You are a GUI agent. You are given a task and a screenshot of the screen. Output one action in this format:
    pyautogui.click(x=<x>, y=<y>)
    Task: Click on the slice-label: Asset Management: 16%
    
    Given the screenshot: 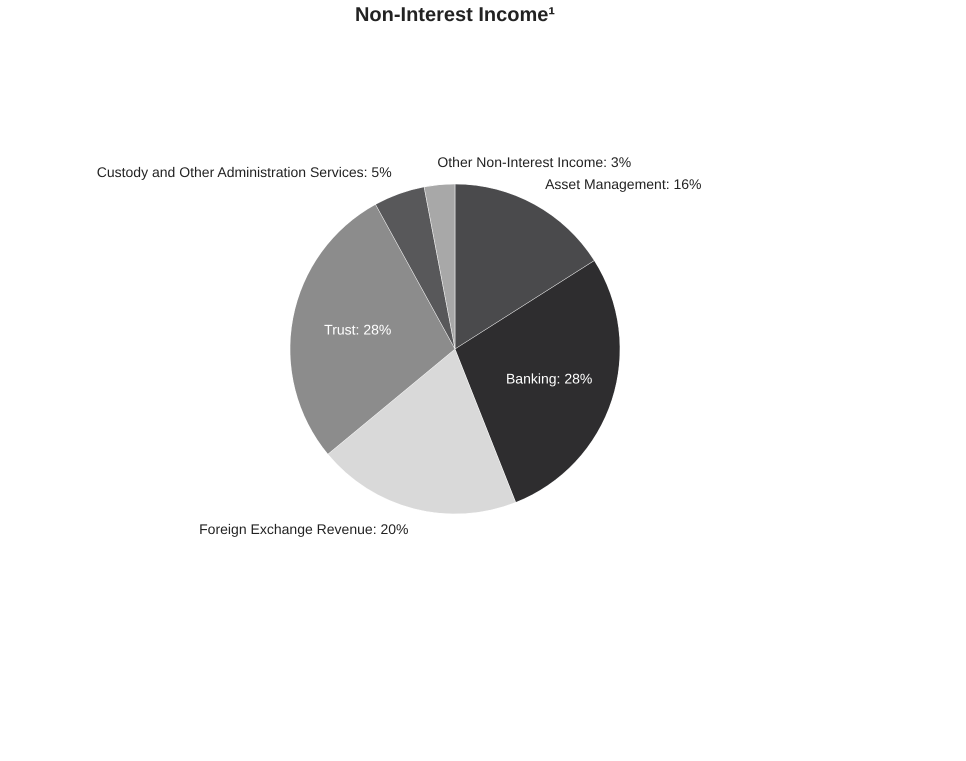 What is the action you would take?
    pyautogui.click(x=623, y=184)
    